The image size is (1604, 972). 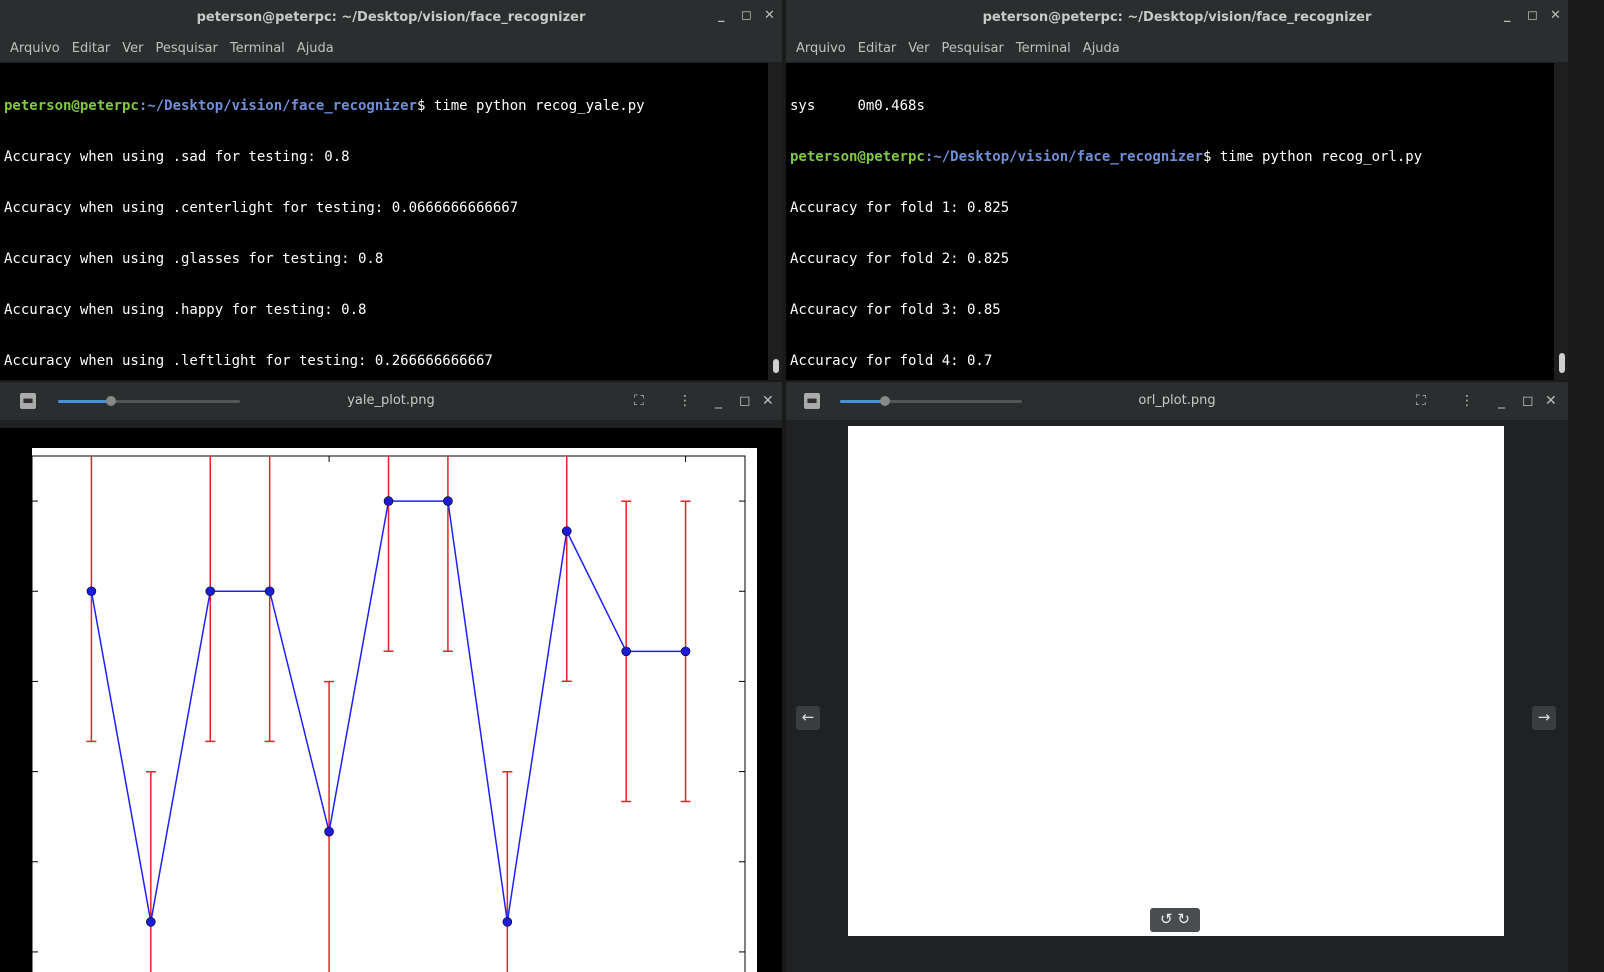 I want to click on rotate-controls: ↺ ↻, so click(x=1175, y=920).